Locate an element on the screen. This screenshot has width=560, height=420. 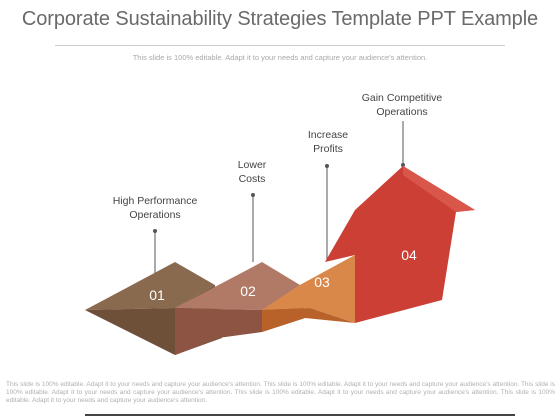
step-3-label-line2: Profits is located at coordinates (328, 149).